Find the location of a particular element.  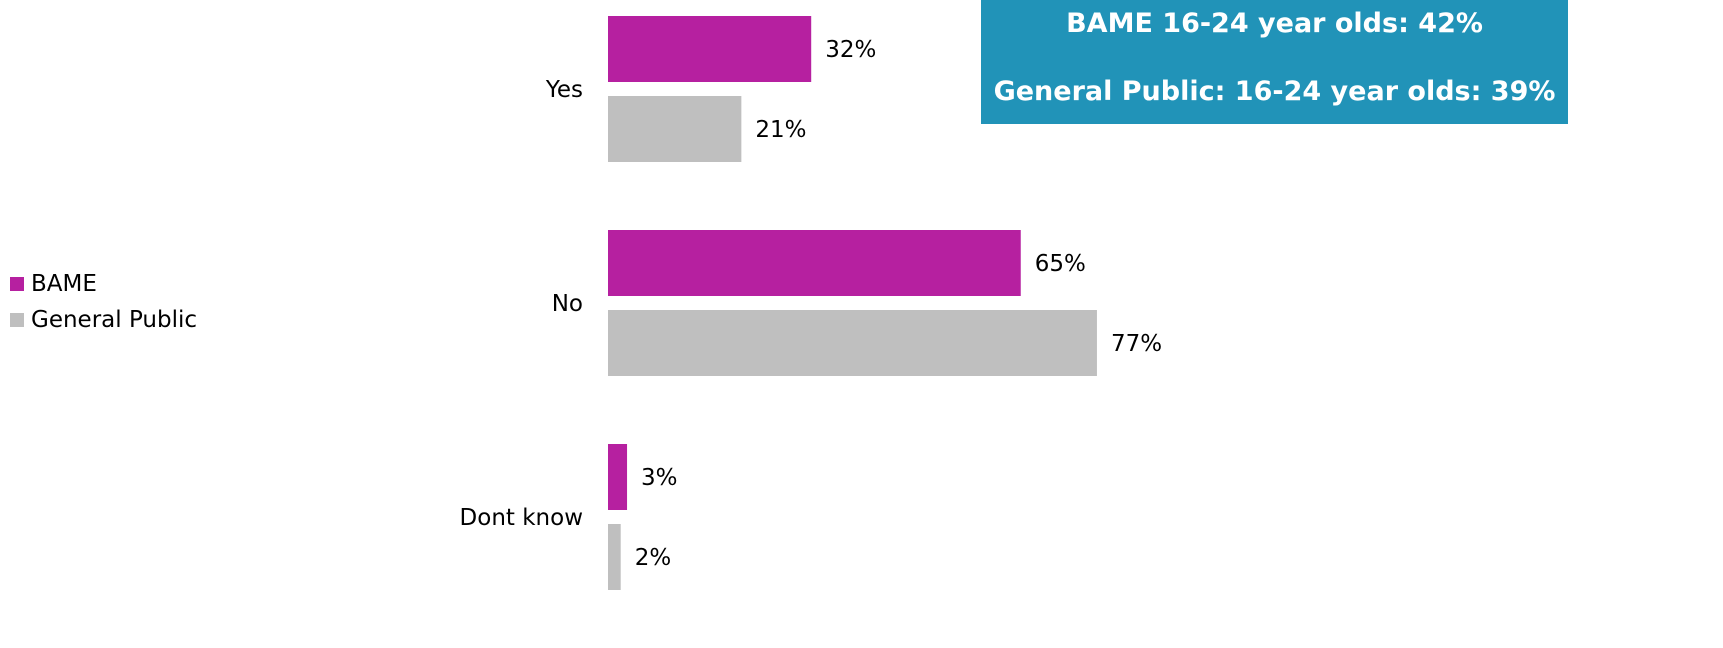

legend-item-general-public: General Public is located at coordinates (103, 320).